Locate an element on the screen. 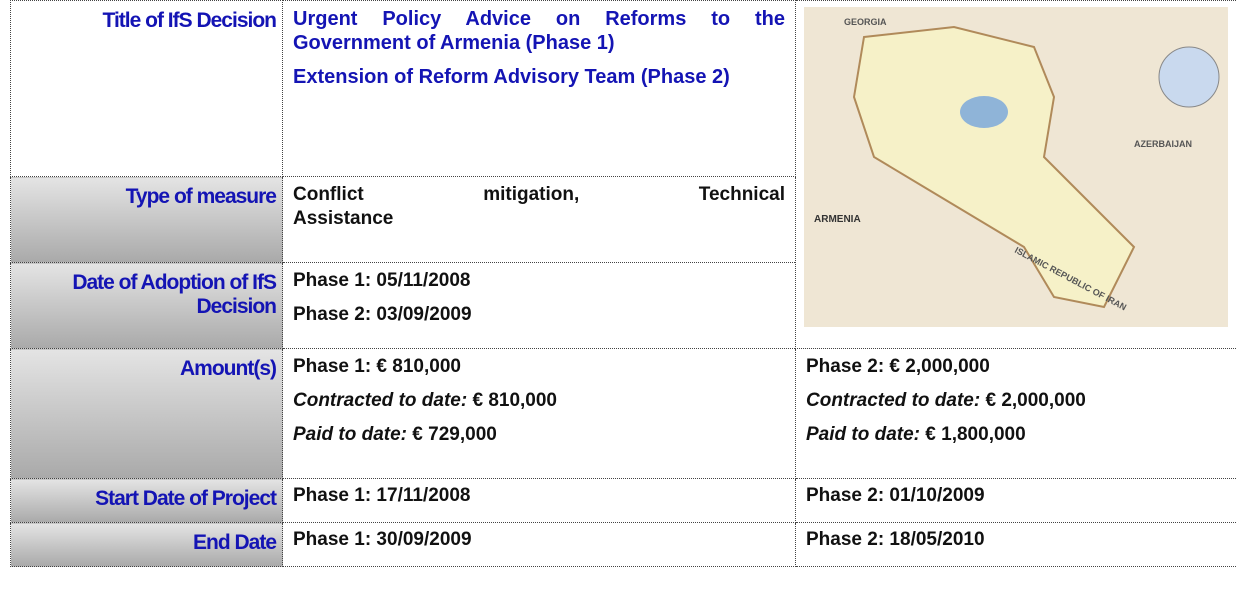  value: € 810,000 is located at coordinates (514, 400).